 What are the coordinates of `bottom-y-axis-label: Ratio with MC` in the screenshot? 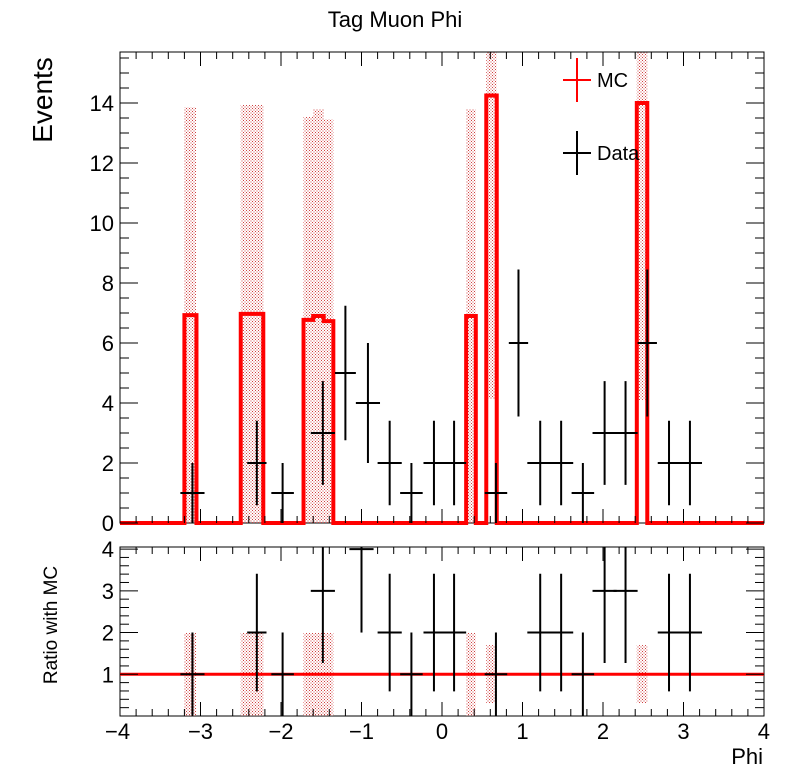 It's located at (51, 625).